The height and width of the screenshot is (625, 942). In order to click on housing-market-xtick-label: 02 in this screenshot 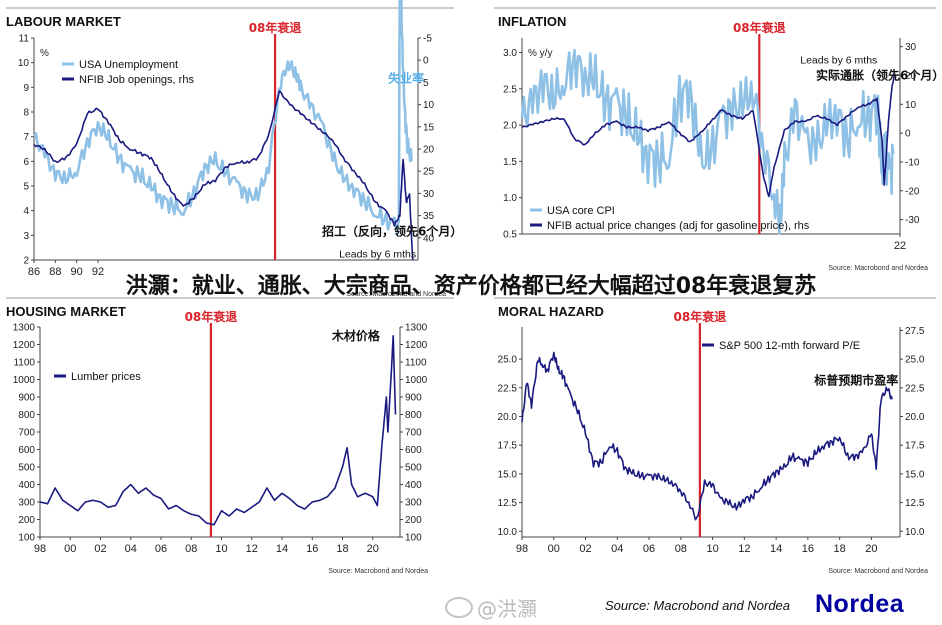, I will do `click(100, 549)`.